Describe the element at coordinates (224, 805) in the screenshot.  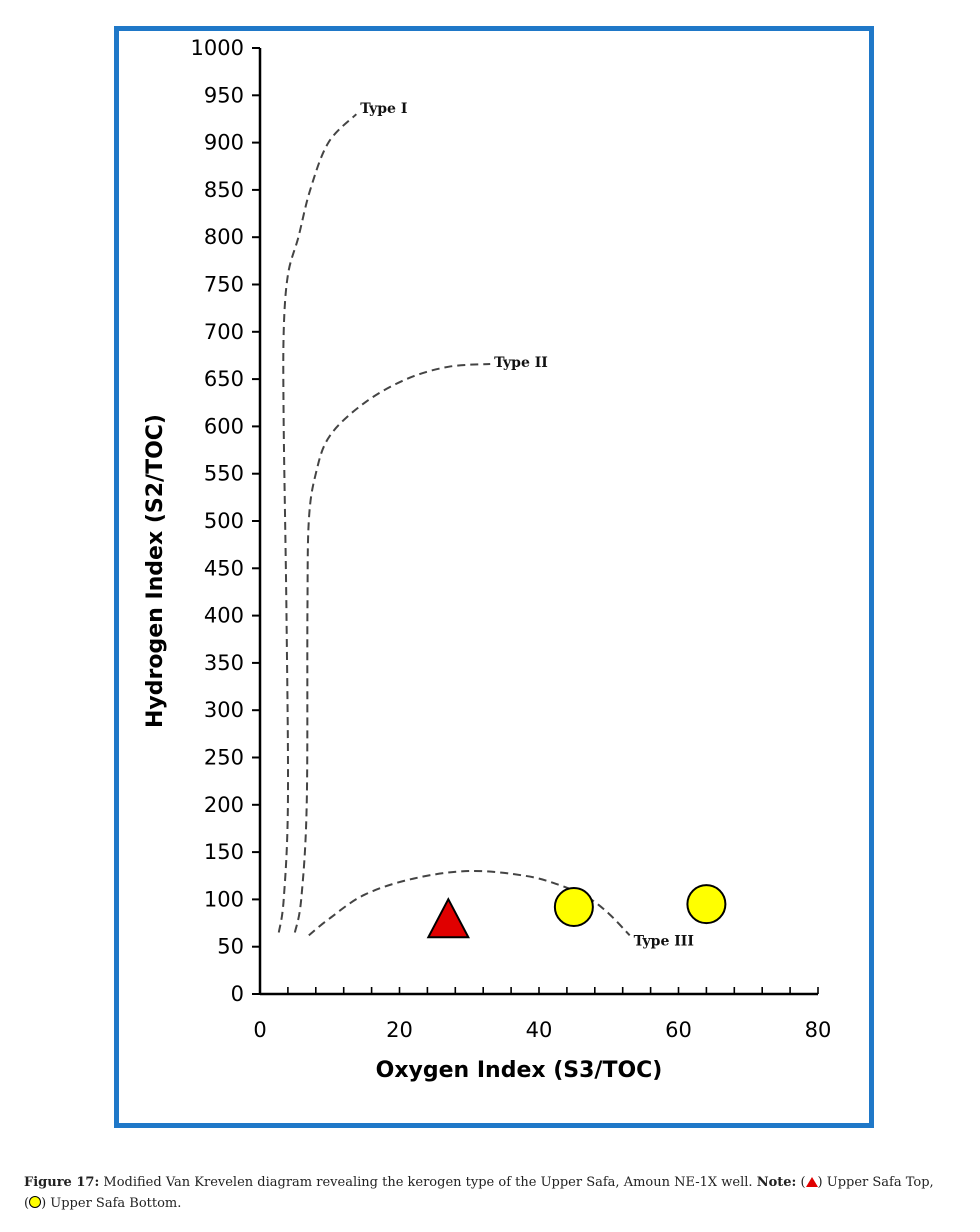
I see `y-tick-label: 200` at that location.